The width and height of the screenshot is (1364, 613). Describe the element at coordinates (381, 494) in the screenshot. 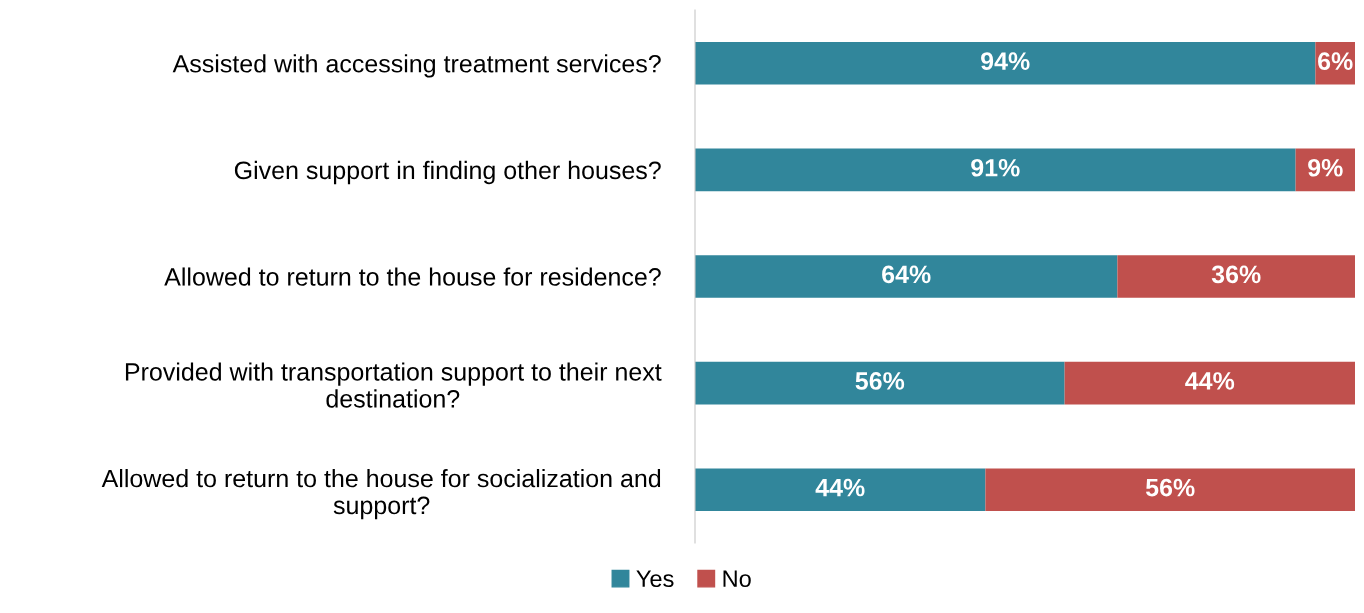

I see `y-tick-label: Allowed to return to the house for socialization and support?` at that location.